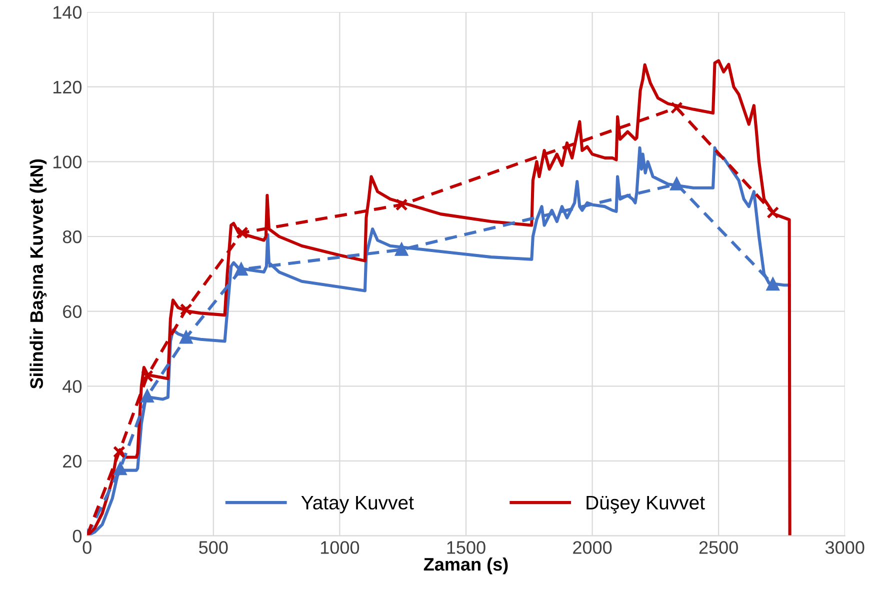  I want to click on y-tick-label: 120, so click(67, 87).